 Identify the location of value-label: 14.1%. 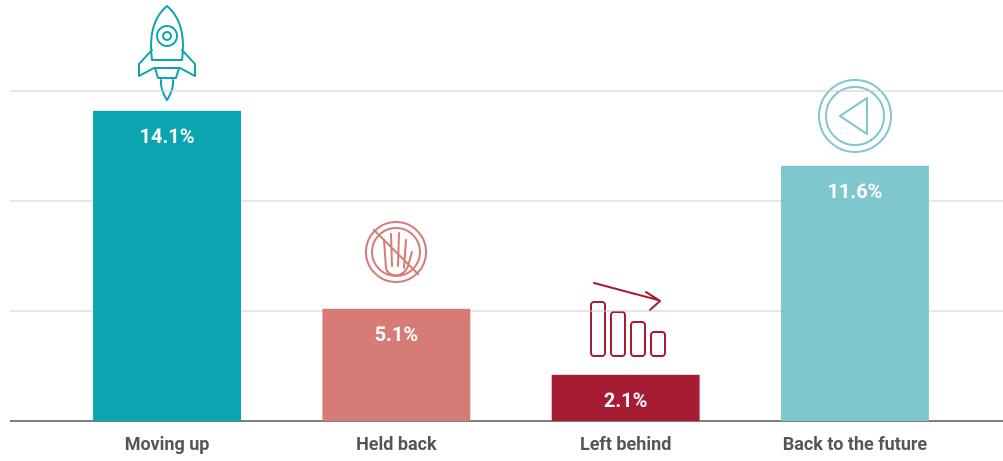
(167, 136).